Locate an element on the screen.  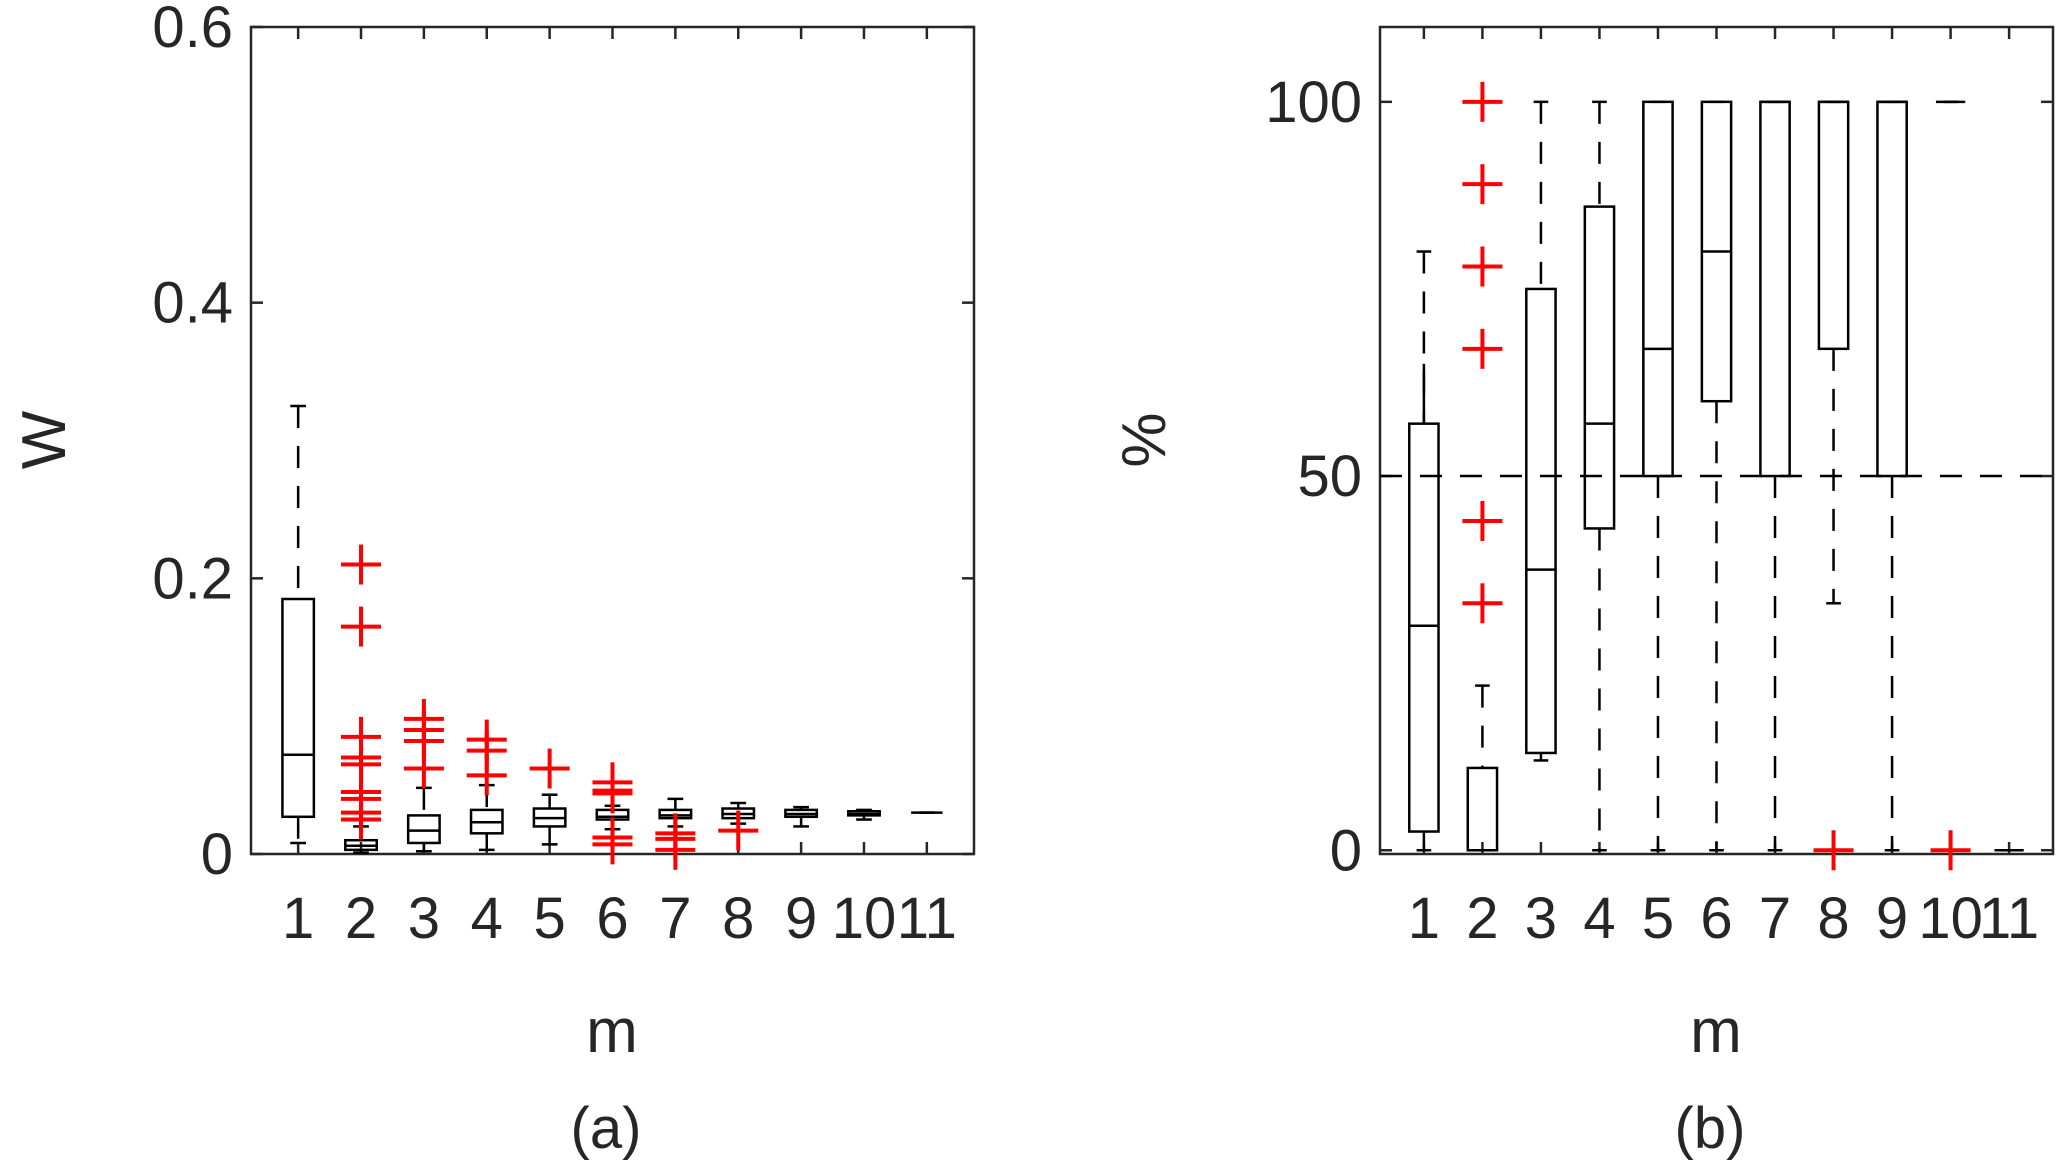
panel-a-xlabel: m is located at coordinates (612, 1031).